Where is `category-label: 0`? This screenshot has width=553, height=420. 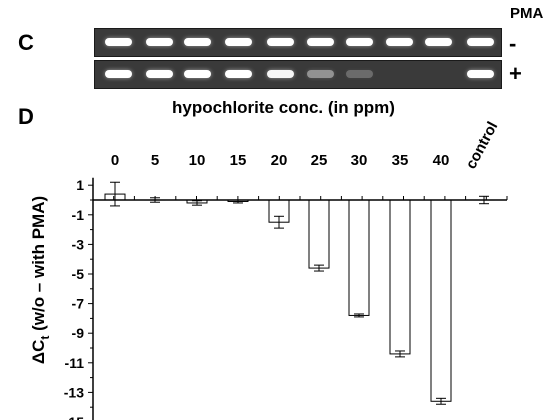
category-label: 0 is located at coordinates (115, 160).